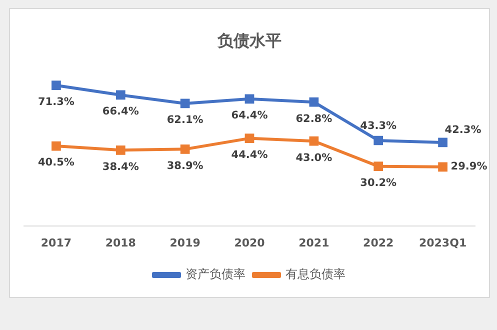  I want to click on data-label: 62.1%, so click(185, 120).